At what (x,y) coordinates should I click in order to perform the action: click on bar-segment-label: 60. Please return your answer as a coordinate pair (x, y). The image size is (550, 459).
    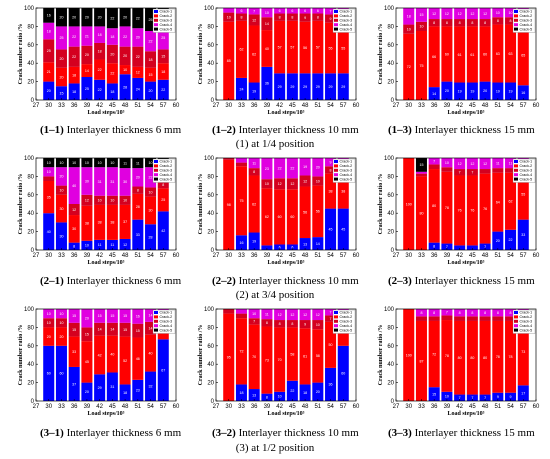
    Looking at the image, I should click on (49, 374).